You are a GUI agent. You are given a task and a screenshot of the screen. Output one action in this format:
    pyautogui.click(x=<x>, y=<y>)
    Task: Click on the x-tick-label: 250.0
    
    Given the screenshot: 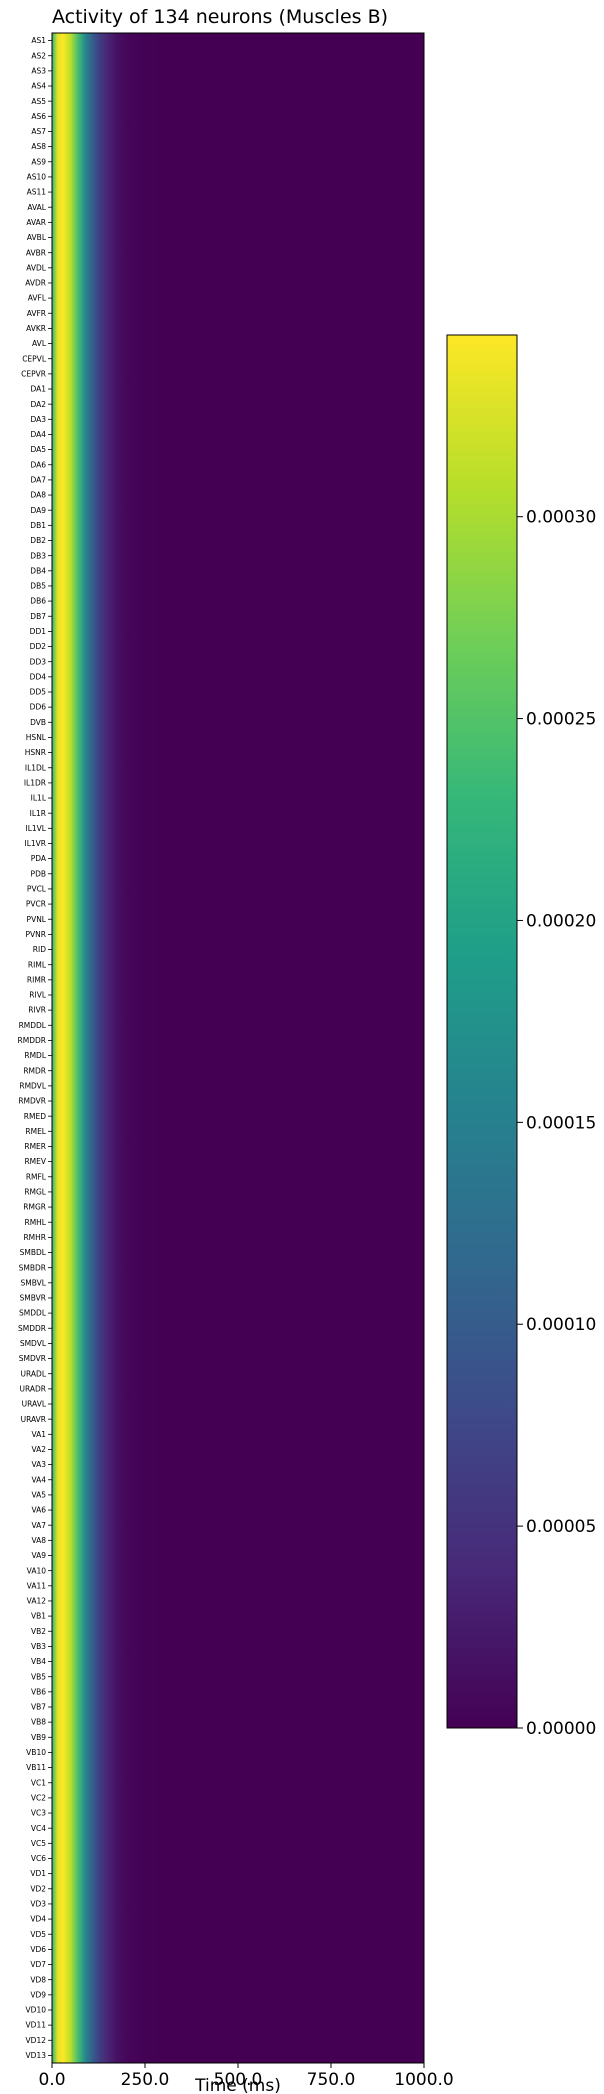 What is the action you would take?
    pyautogui.click(x=145, y=2080)
    